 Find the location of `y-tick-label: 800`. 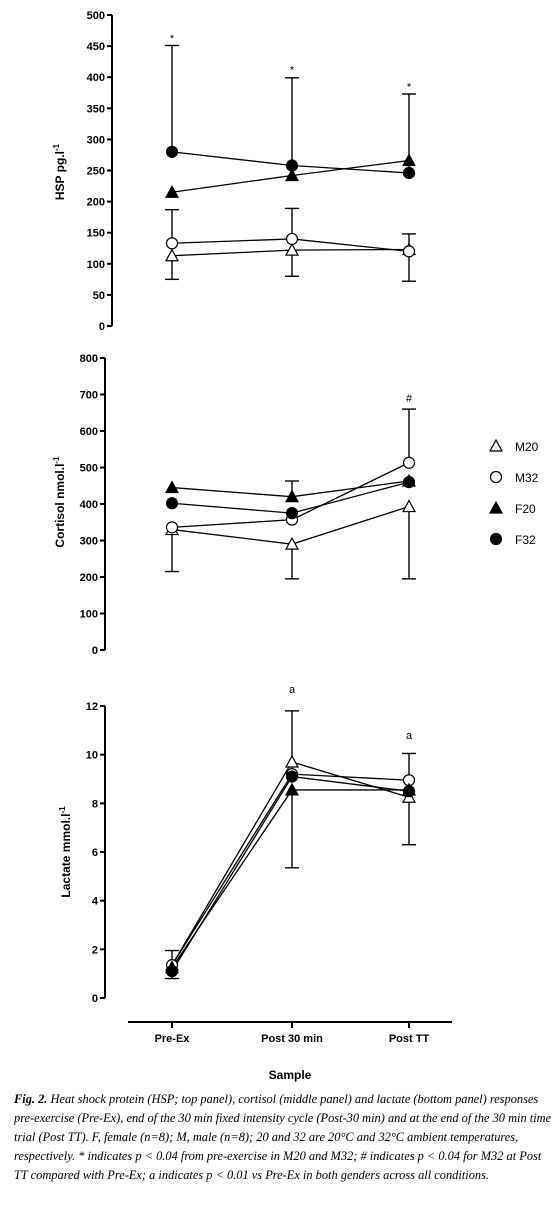

y-tick-label: 800 is located at coordinates (89, 359).